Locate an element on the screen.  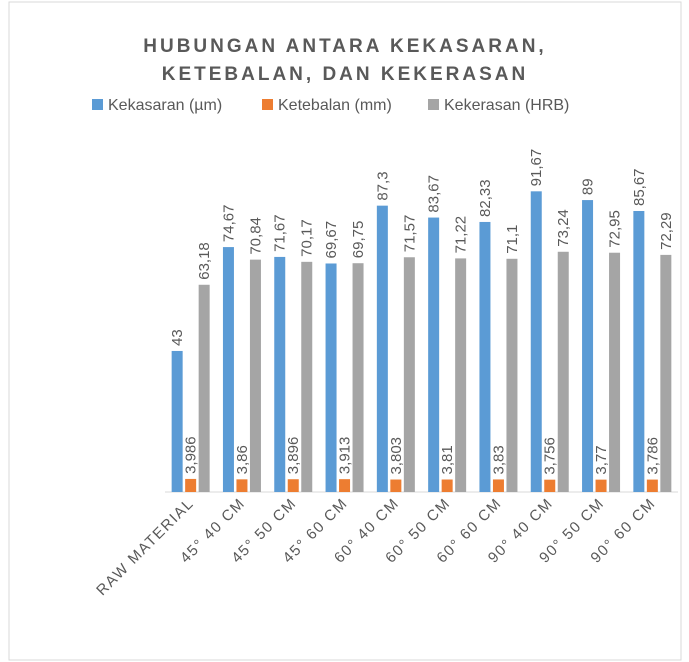
value-label: 71,1 is located at coordinates (512, 239).